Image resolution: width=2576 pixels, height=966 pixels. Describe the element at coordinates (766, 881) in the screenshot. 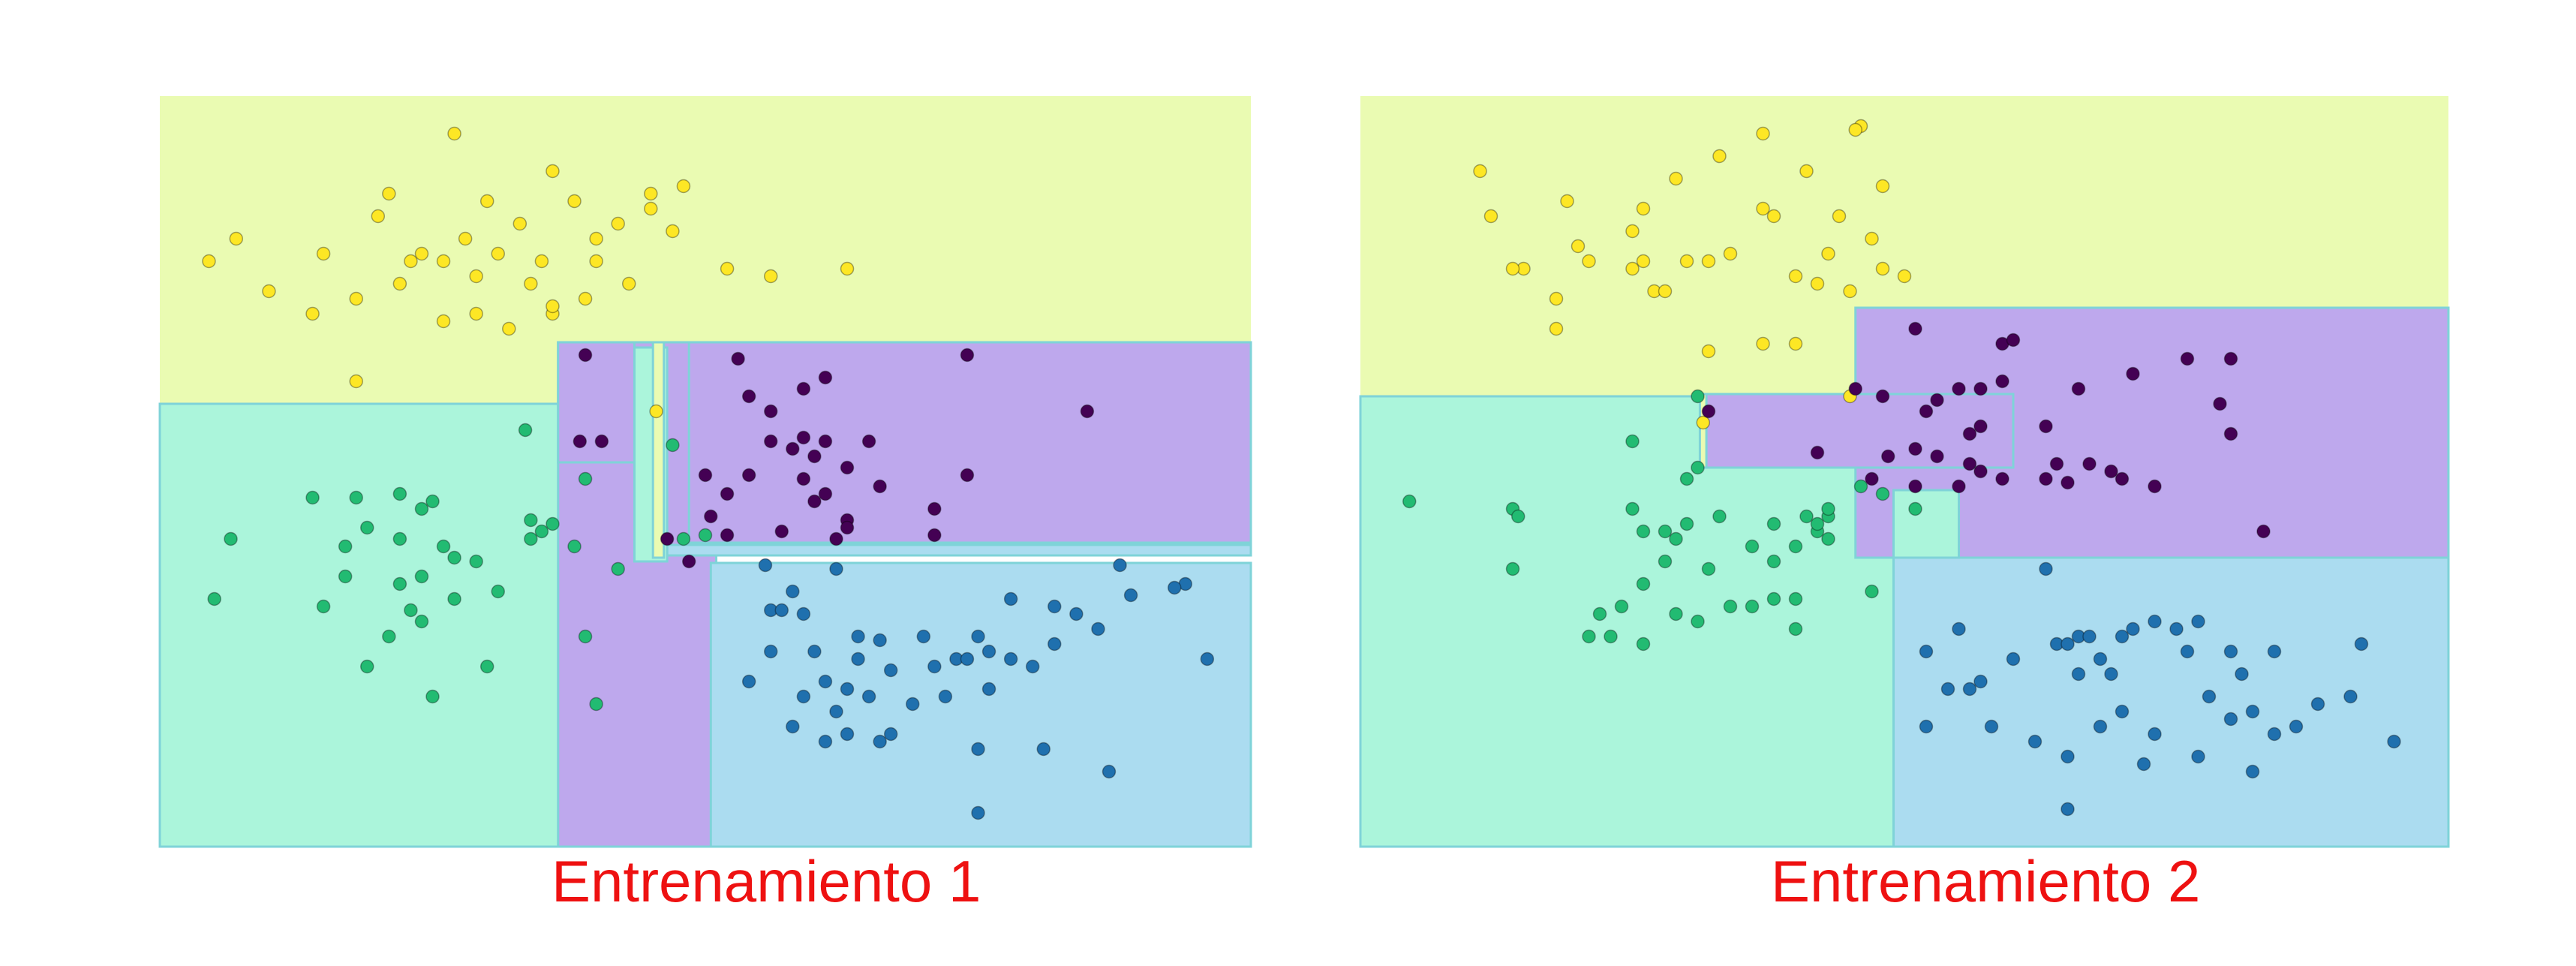

I see `chart-title-entrenamiento-1: Entrenamiento 1` at that location.